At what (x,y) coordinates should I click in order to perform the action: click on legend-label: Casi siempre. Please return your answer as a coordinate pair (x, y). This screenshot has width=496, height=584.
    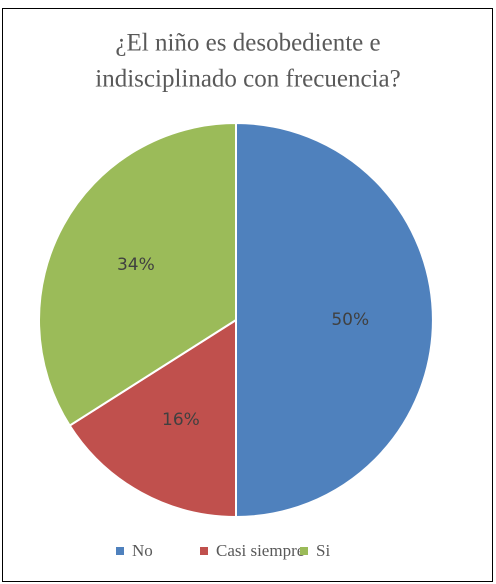
    Looking at the image, I should click on (260, 550).